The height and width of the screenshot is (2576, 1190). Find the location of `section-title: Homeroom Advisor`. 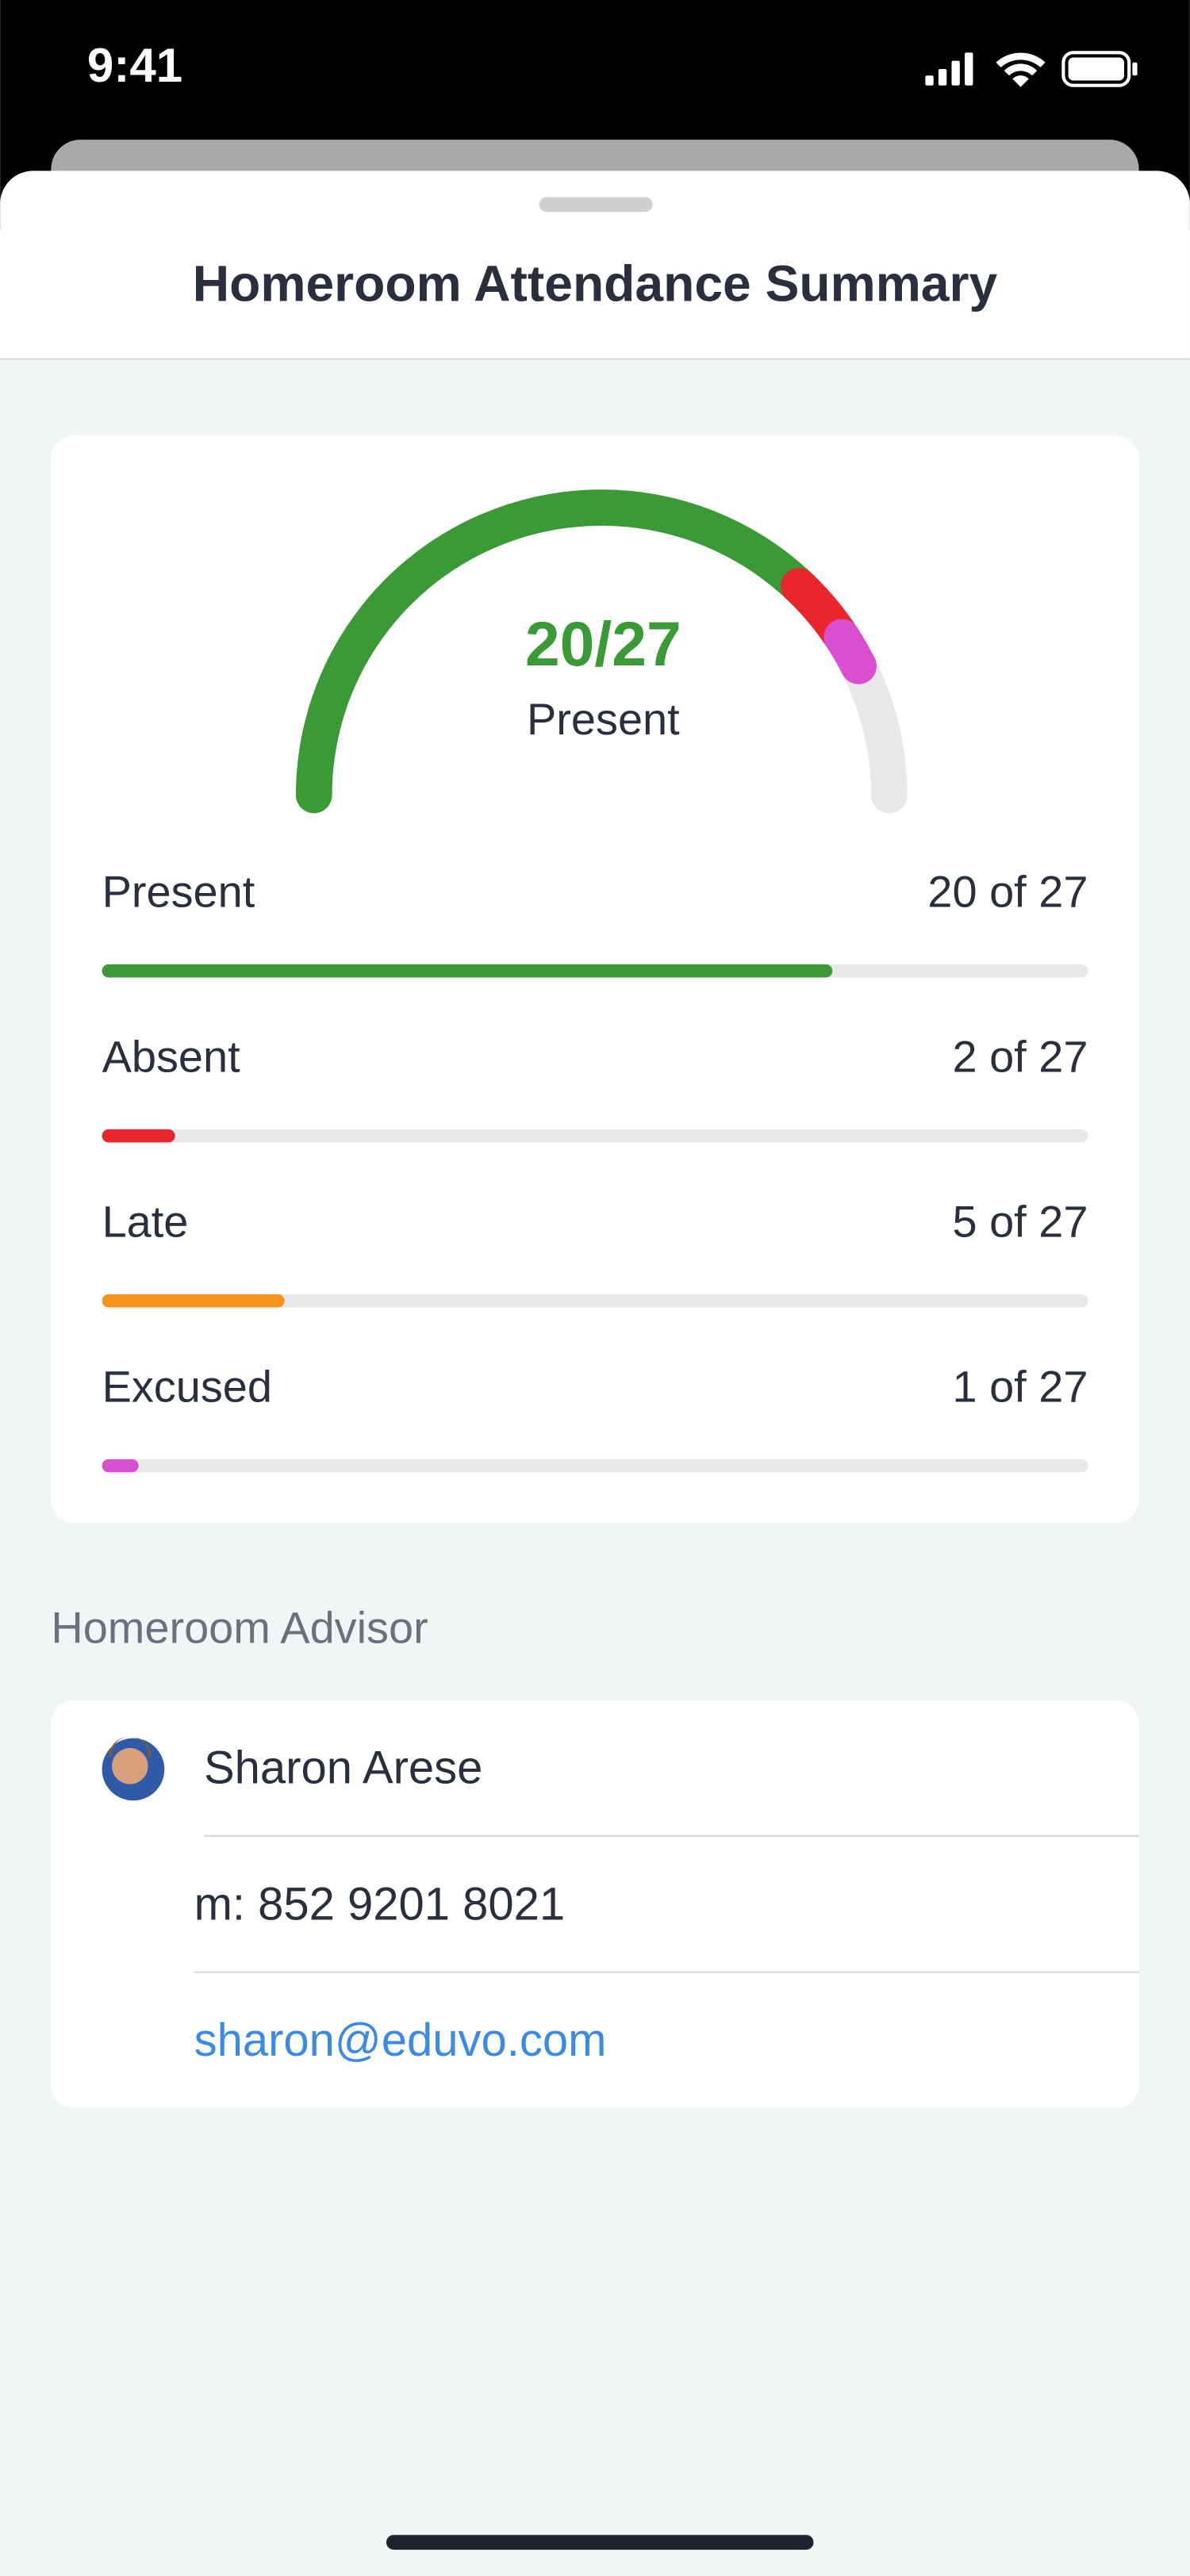

section-title: Homeroom Advisor is located at coordinates (240, 1628).